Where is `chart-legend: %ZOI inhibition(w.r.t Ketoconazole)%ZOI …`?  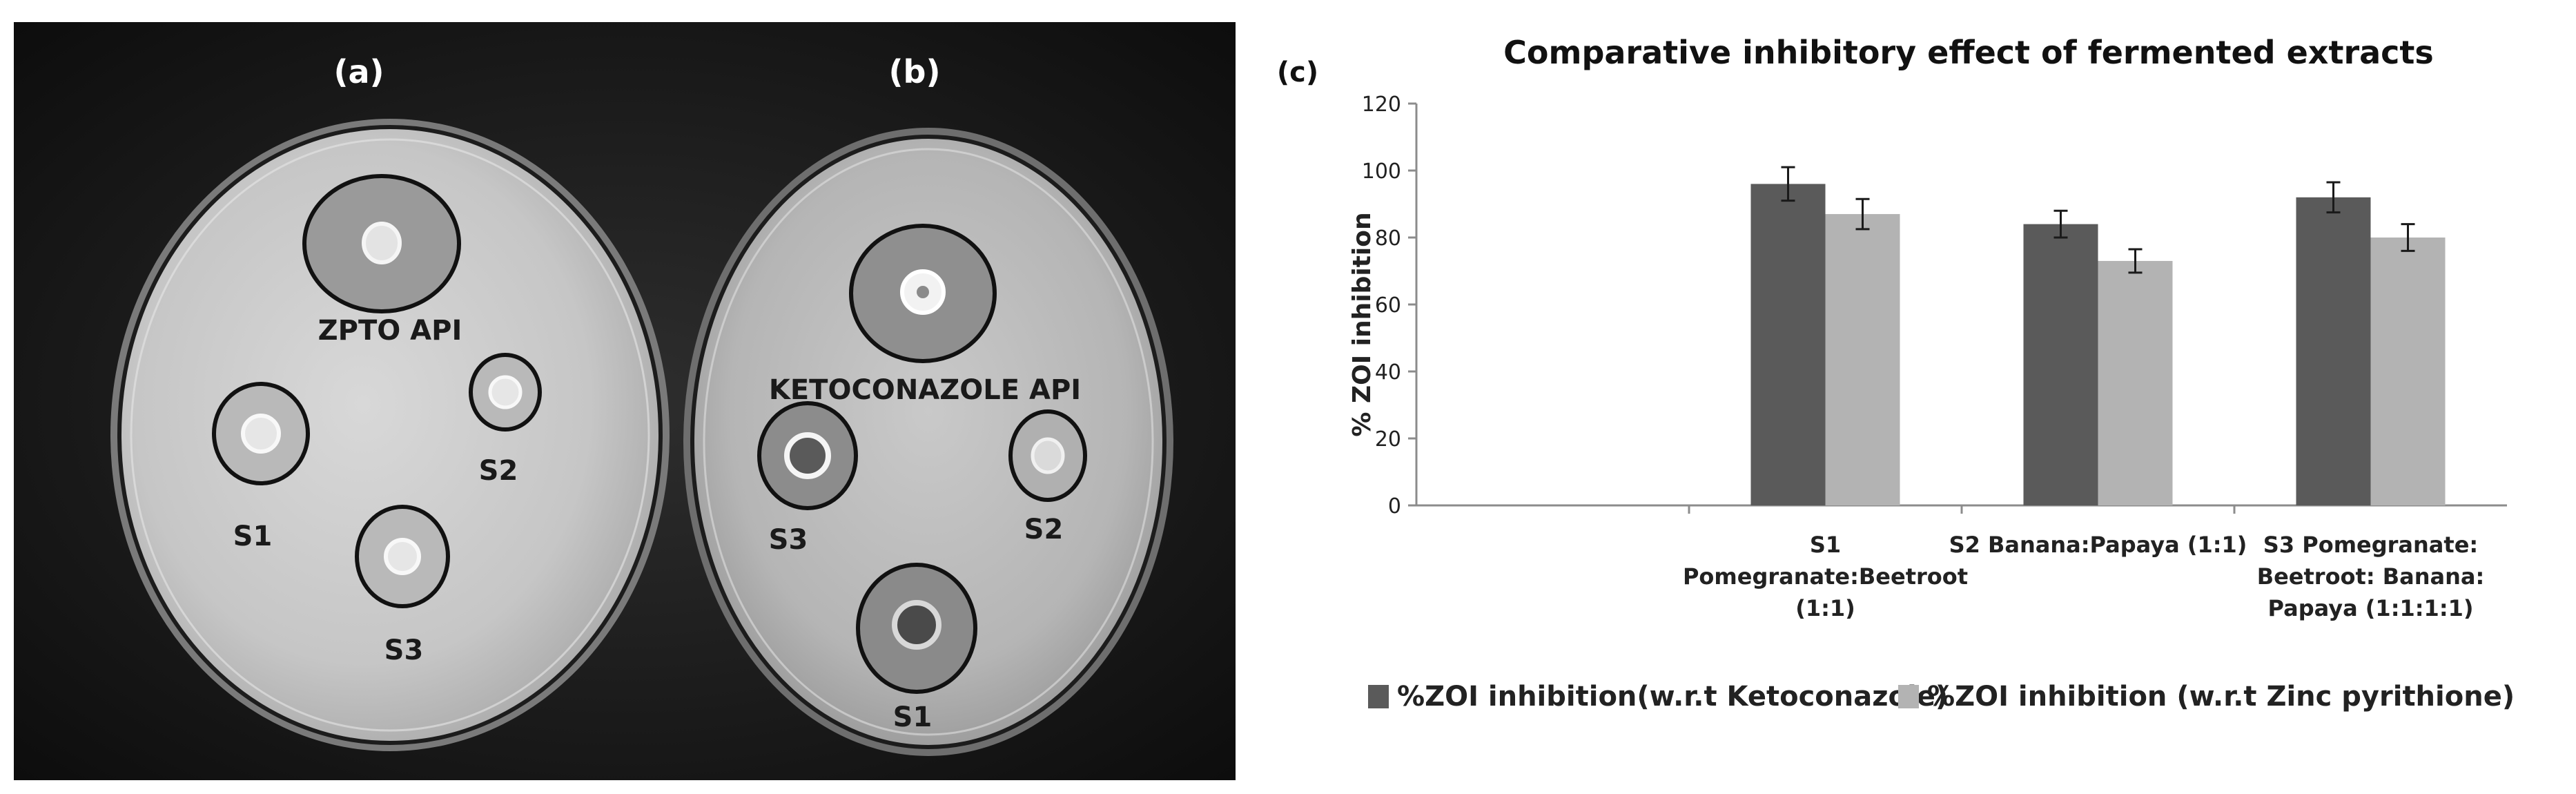 chart-legend: %ZOI inhibition(w.r.t Ketoconazole)%ZOI … is located at coordinates (1941, 697).